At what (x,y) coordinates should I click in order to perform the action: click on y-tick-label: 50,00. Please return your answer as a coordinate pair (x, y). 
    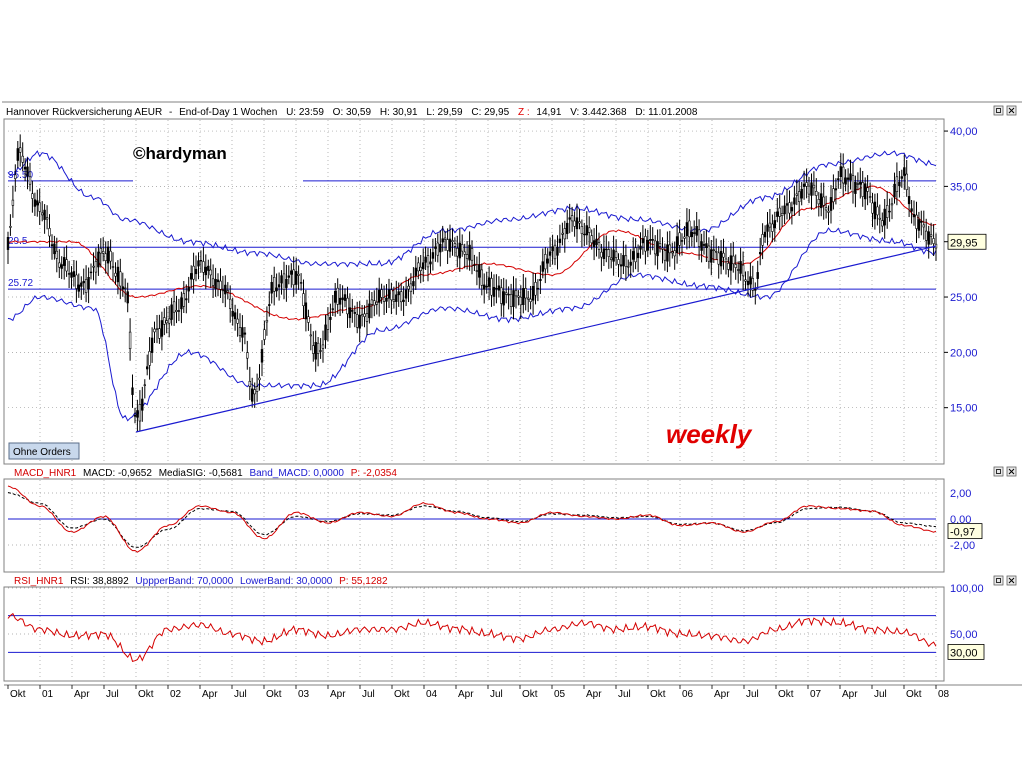
    Looking at the image, I should click on (964, 635).